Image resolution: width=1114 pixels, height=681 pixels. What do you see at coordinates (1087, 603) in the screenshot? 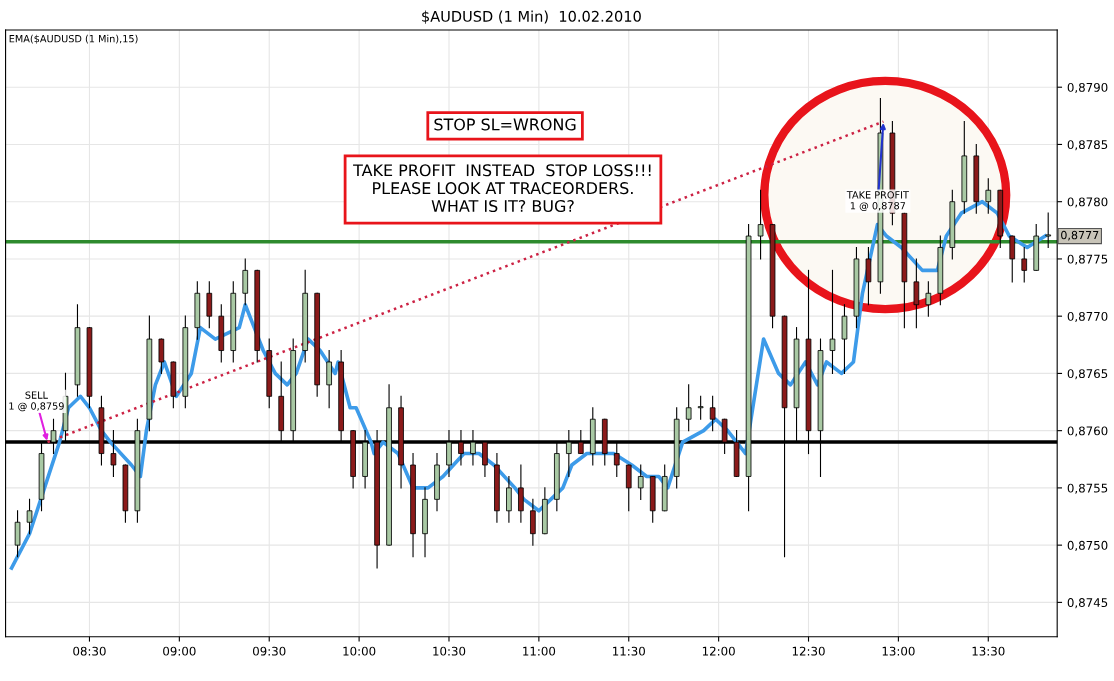
I see `y-tick-label: 0,8745` at bounding box center [1087, 603].